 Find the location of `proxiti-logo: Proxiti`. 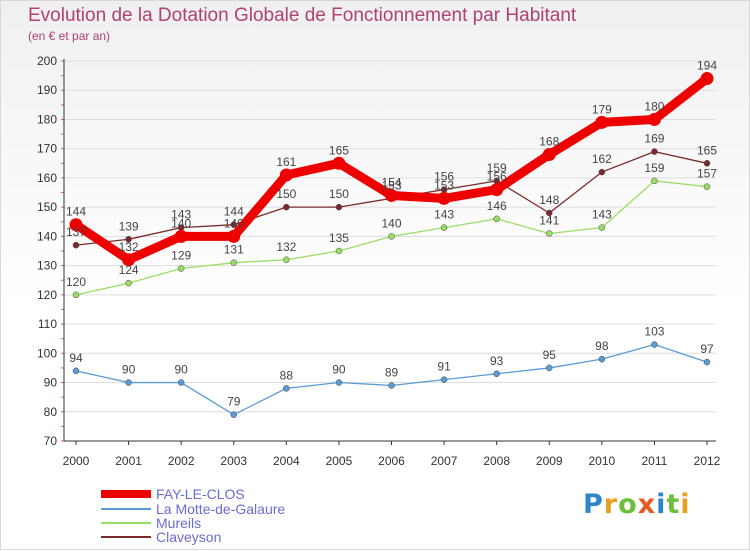

proxiti-logo: Proxiti is located at coordinates (637, 504).